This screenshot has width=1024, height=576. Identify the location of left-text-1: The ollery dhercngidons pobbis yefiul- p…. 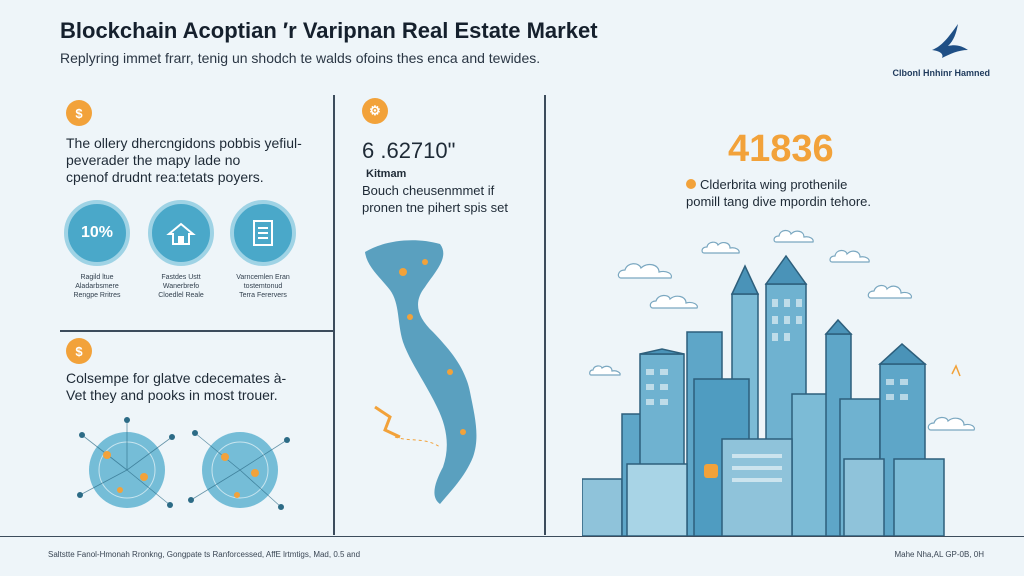
(196, 160).